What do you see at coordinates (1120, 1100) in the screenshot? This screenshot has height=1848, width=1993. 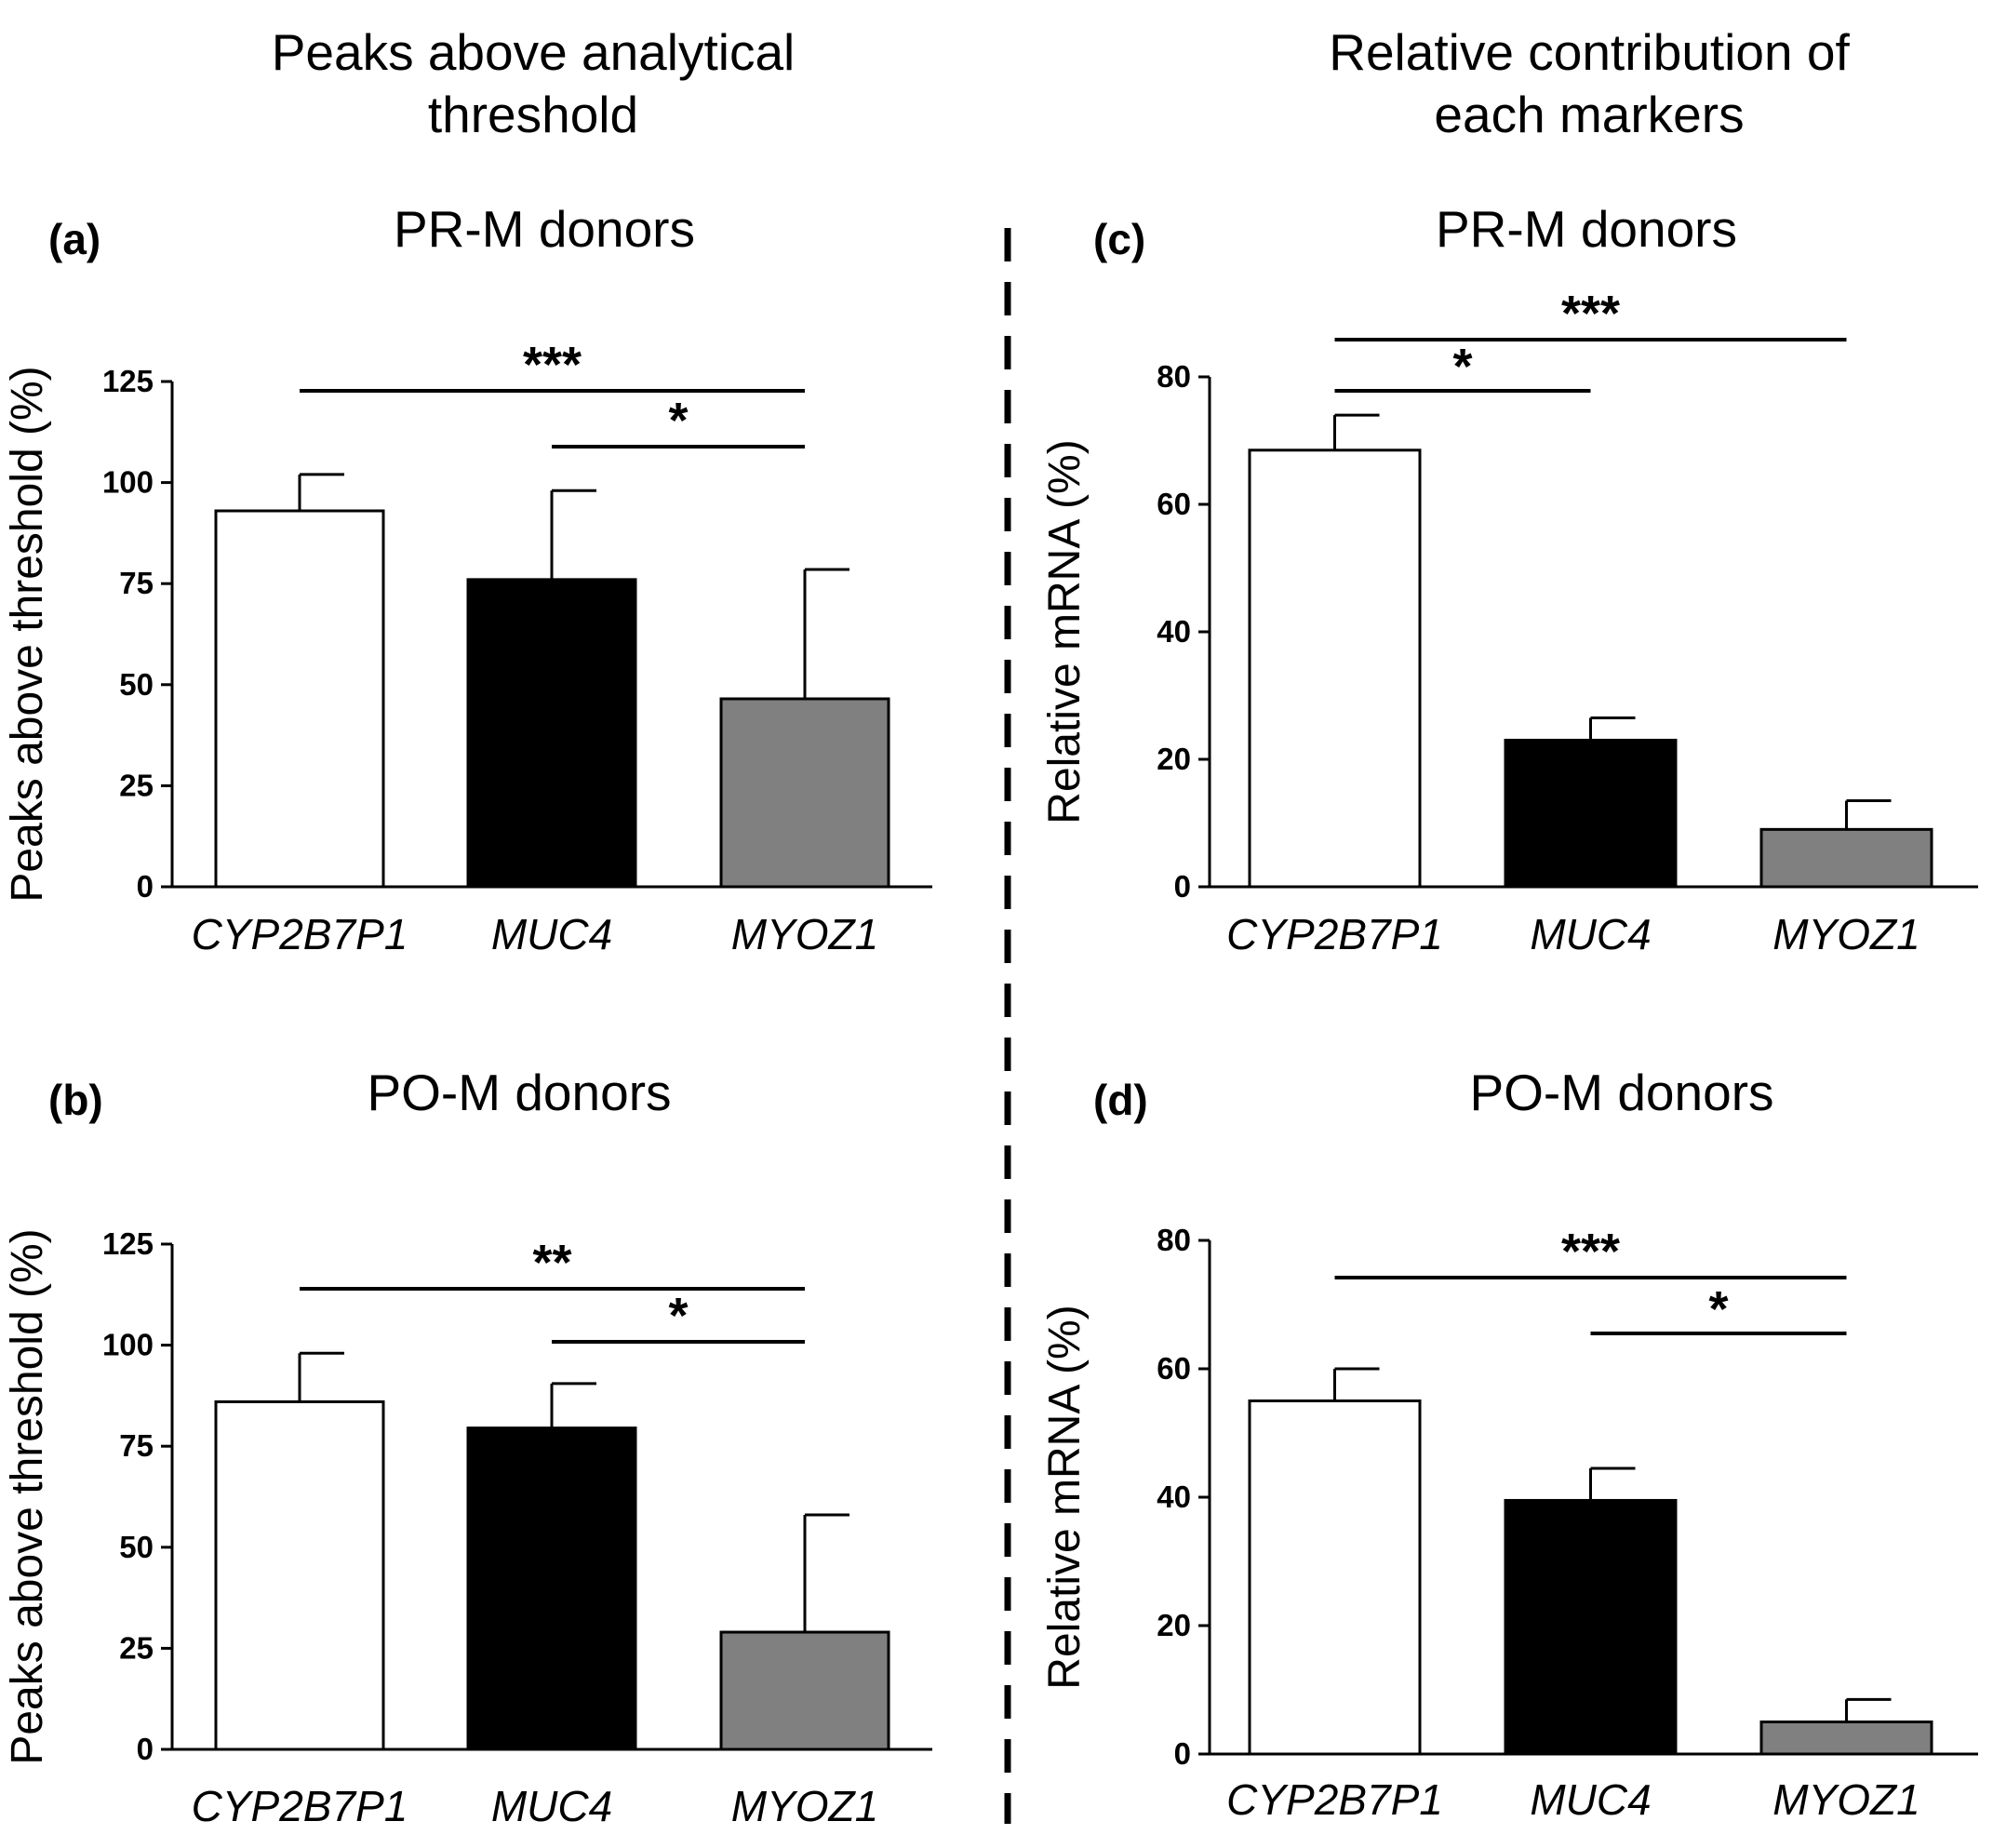 I see `panel-label: (d)` at bounding box center [1120, 1100].